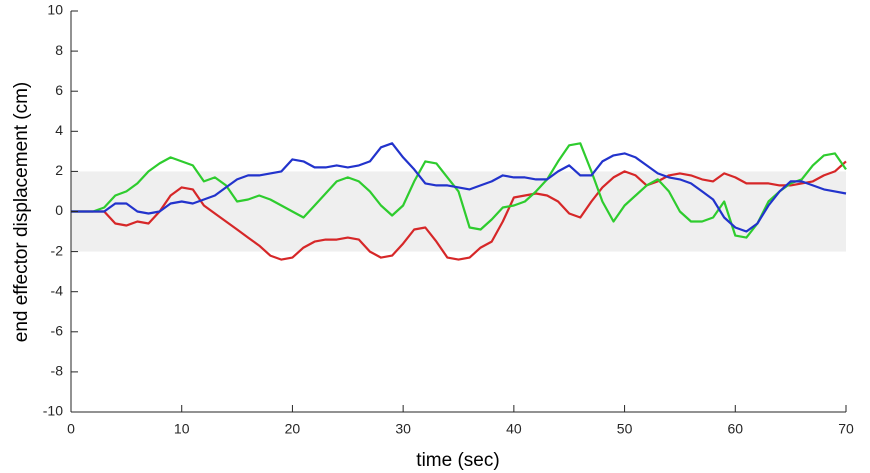  What do you see at coordinates (59, 50) in the screenshot?
I see `y-tick-label: 8` at bounding box center [59, 50].